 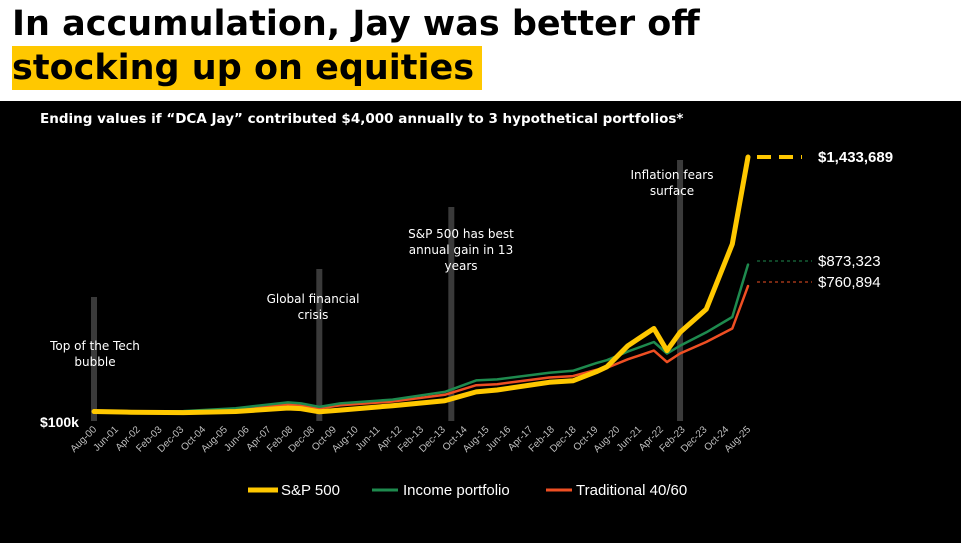 What do you see at coordinates (456, 490) in the screenshot?
I see `legend-label: Income portfolio` at bounding box center [456, 490].